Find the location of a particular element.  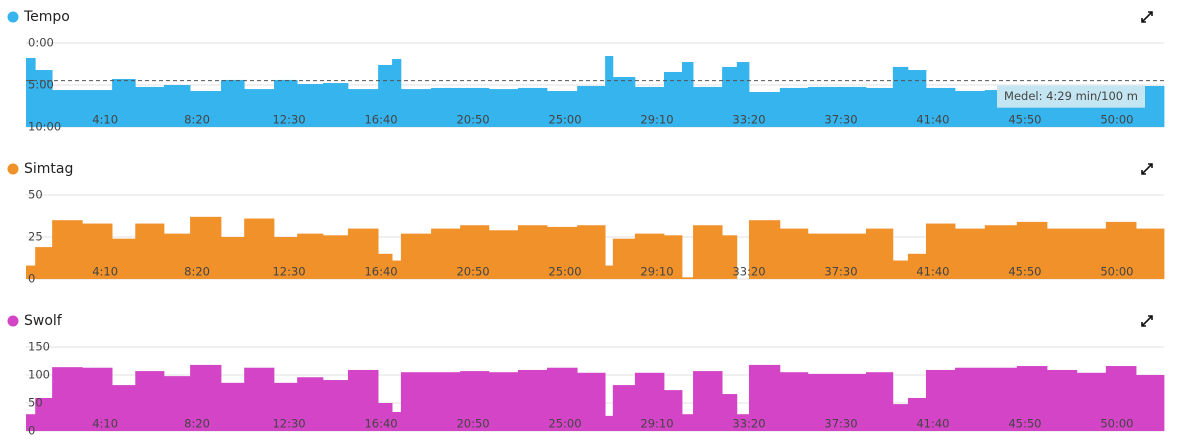

x-tick-label: 12:30 is located at coordinates (288, 272).